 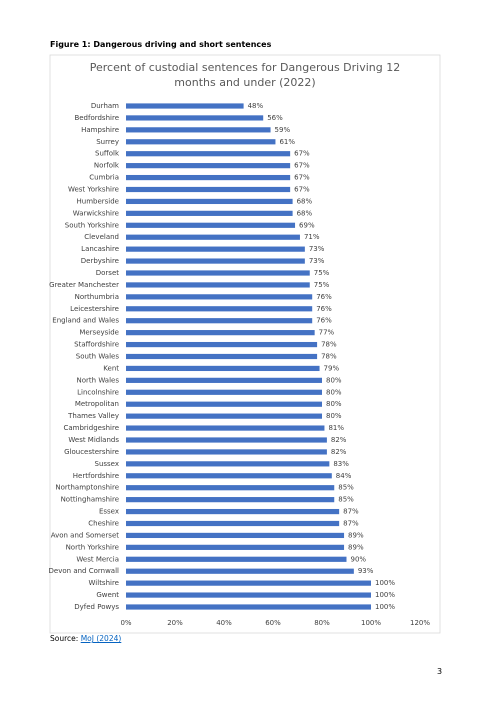 I want to click on y-tick-label: Hampshire, so click(x=100, y=130).